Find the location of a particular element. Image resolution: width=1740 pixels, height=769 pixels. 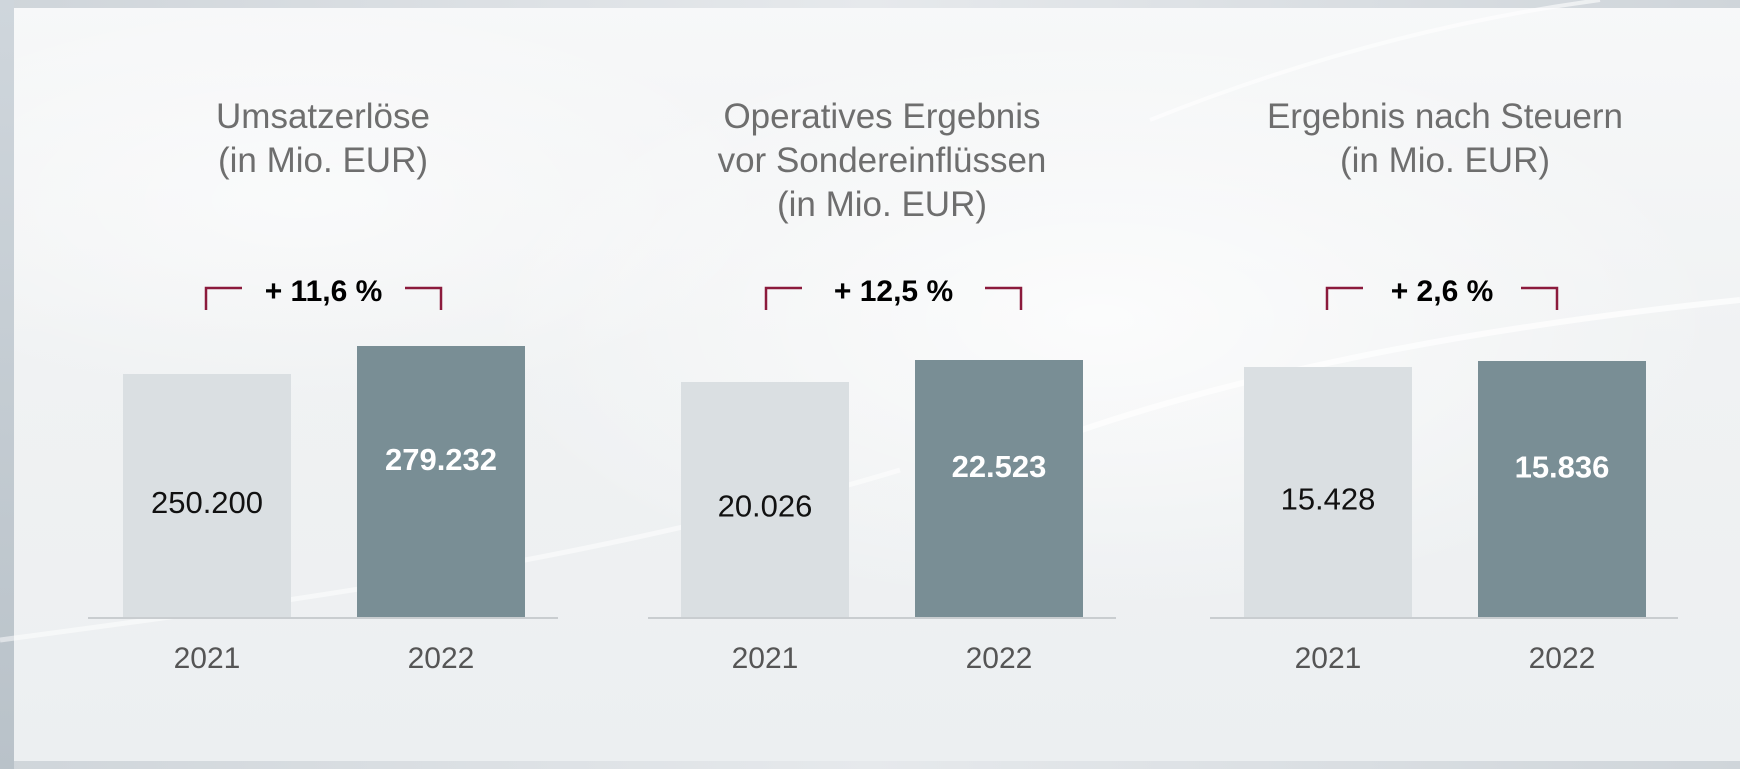

chart1-x-tick-2021: 2021 is located at coordinates (207, 658).